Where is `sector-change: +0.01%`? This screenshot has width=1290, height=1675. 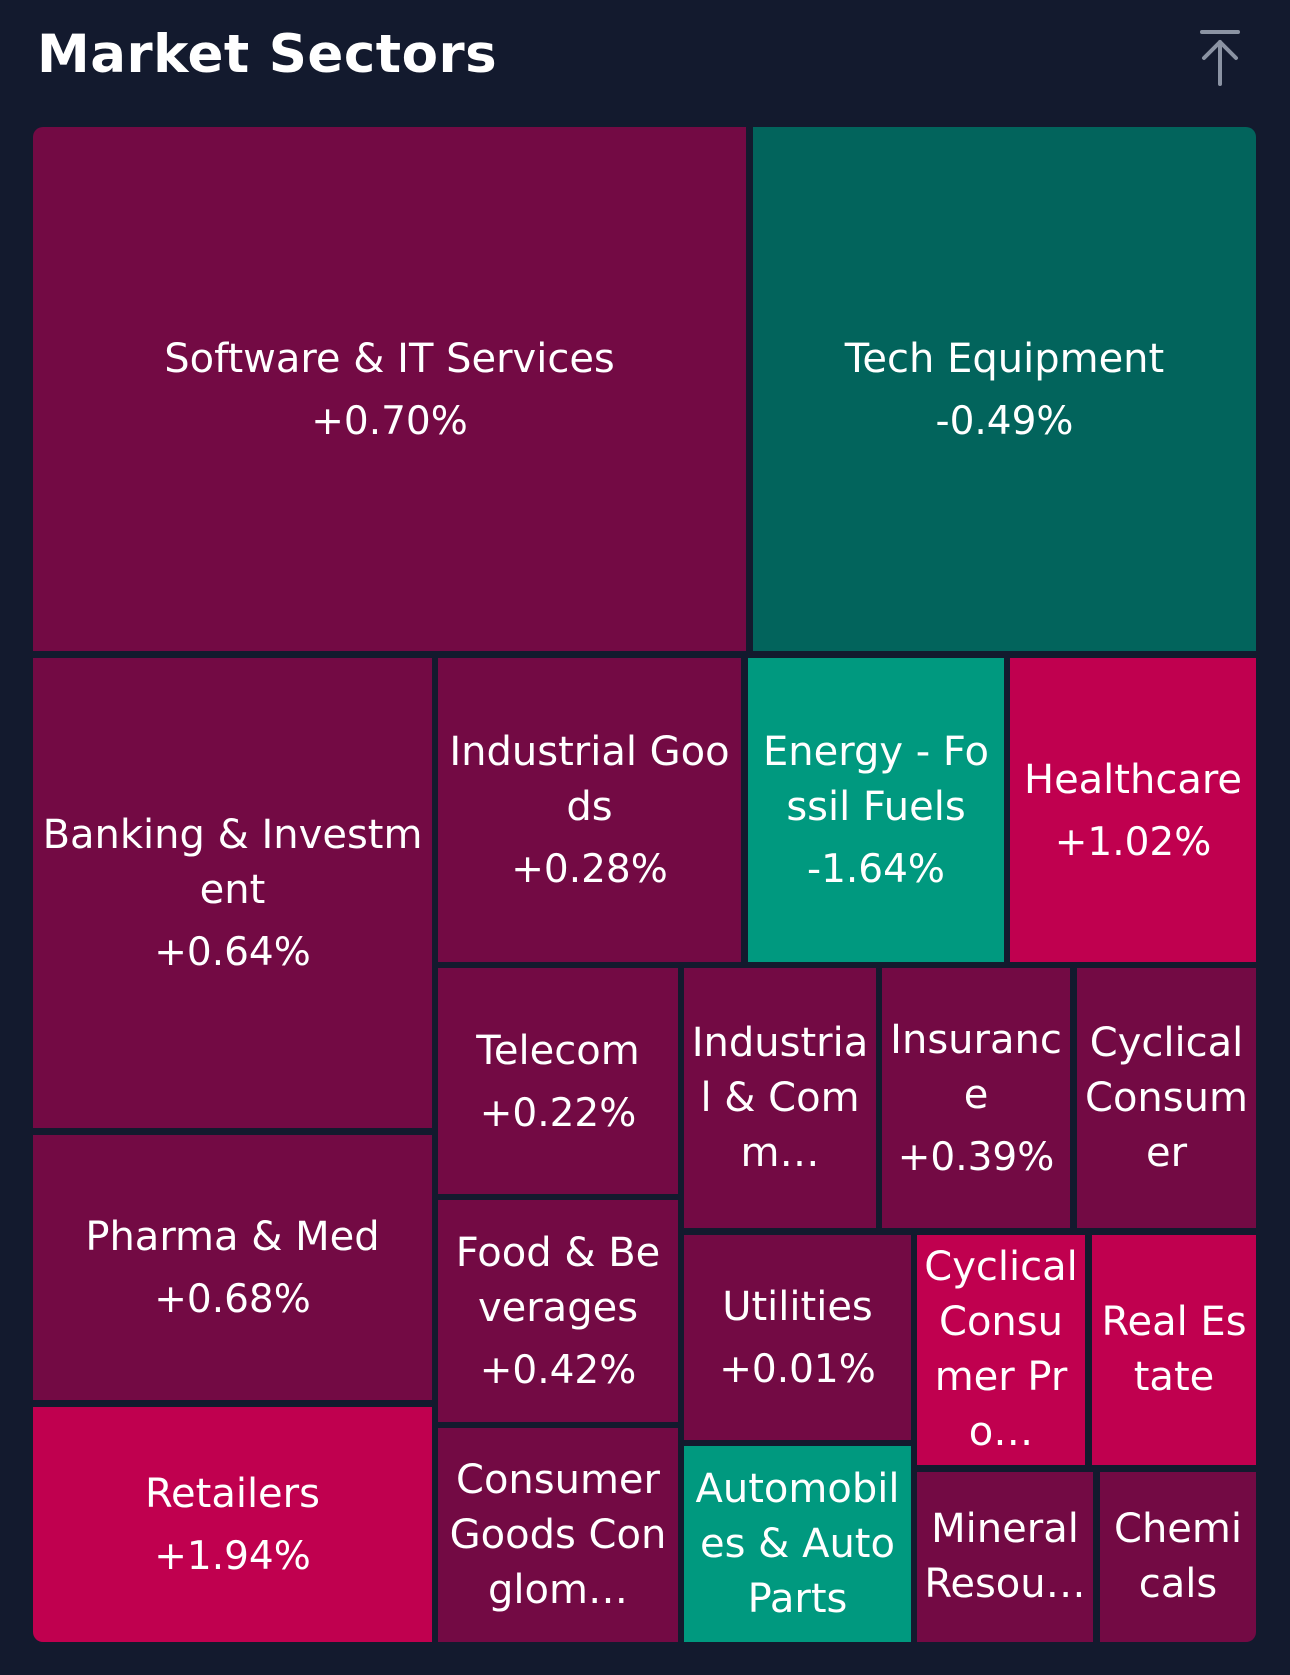 sector-change: +0.01% is located at coordinates (797, 1369).